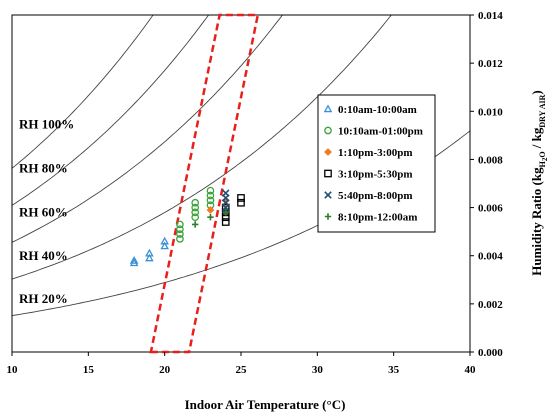 This screenshot has width=550, height=420. Describe the element at coordinates (13, 370) in the screenshot. I see `x-tick-label: 10` at that location.